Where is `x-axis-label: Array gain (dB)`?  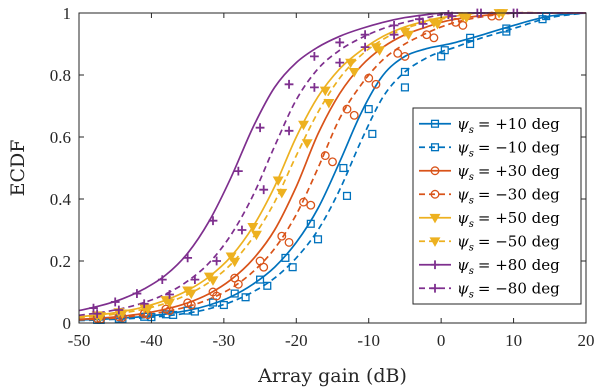
x-axis-label: Array gain (dB) is located at coordinates (332, 376).